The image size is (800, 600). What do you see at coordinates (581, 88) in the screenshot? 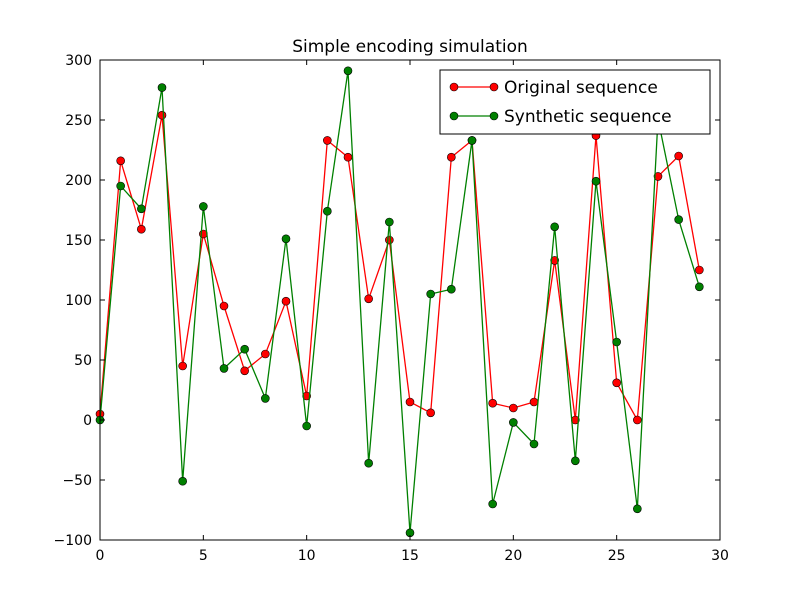
I see `legend-label: Original sequence` at bounding box center [581, 88].